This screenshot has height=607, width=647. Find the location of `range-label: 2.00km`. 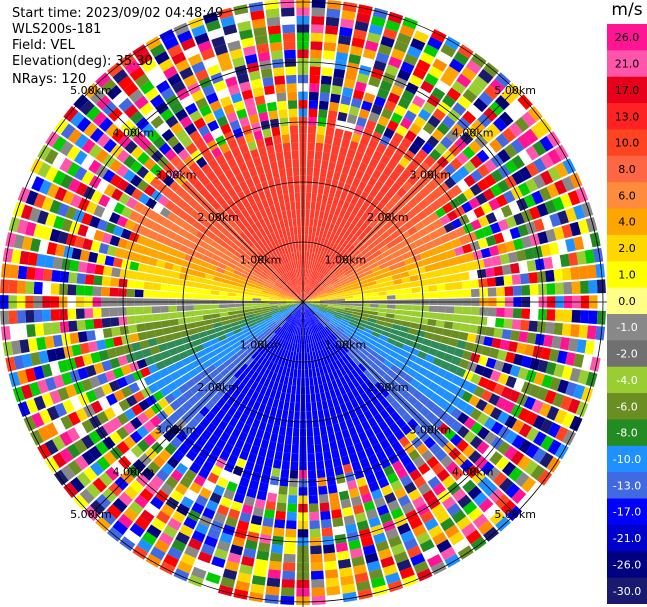

range-label: 2.00km is located at coordinates (218, 387).